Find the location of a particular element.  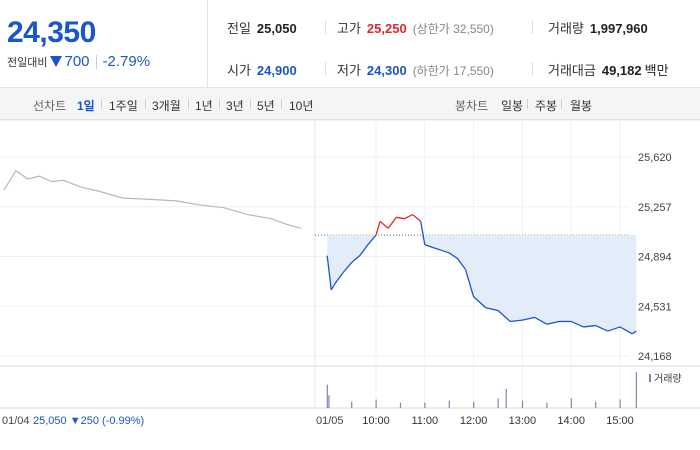

stat-low: 저가 24,300 (하한가 17,550) is located at coordinates (415, 69).